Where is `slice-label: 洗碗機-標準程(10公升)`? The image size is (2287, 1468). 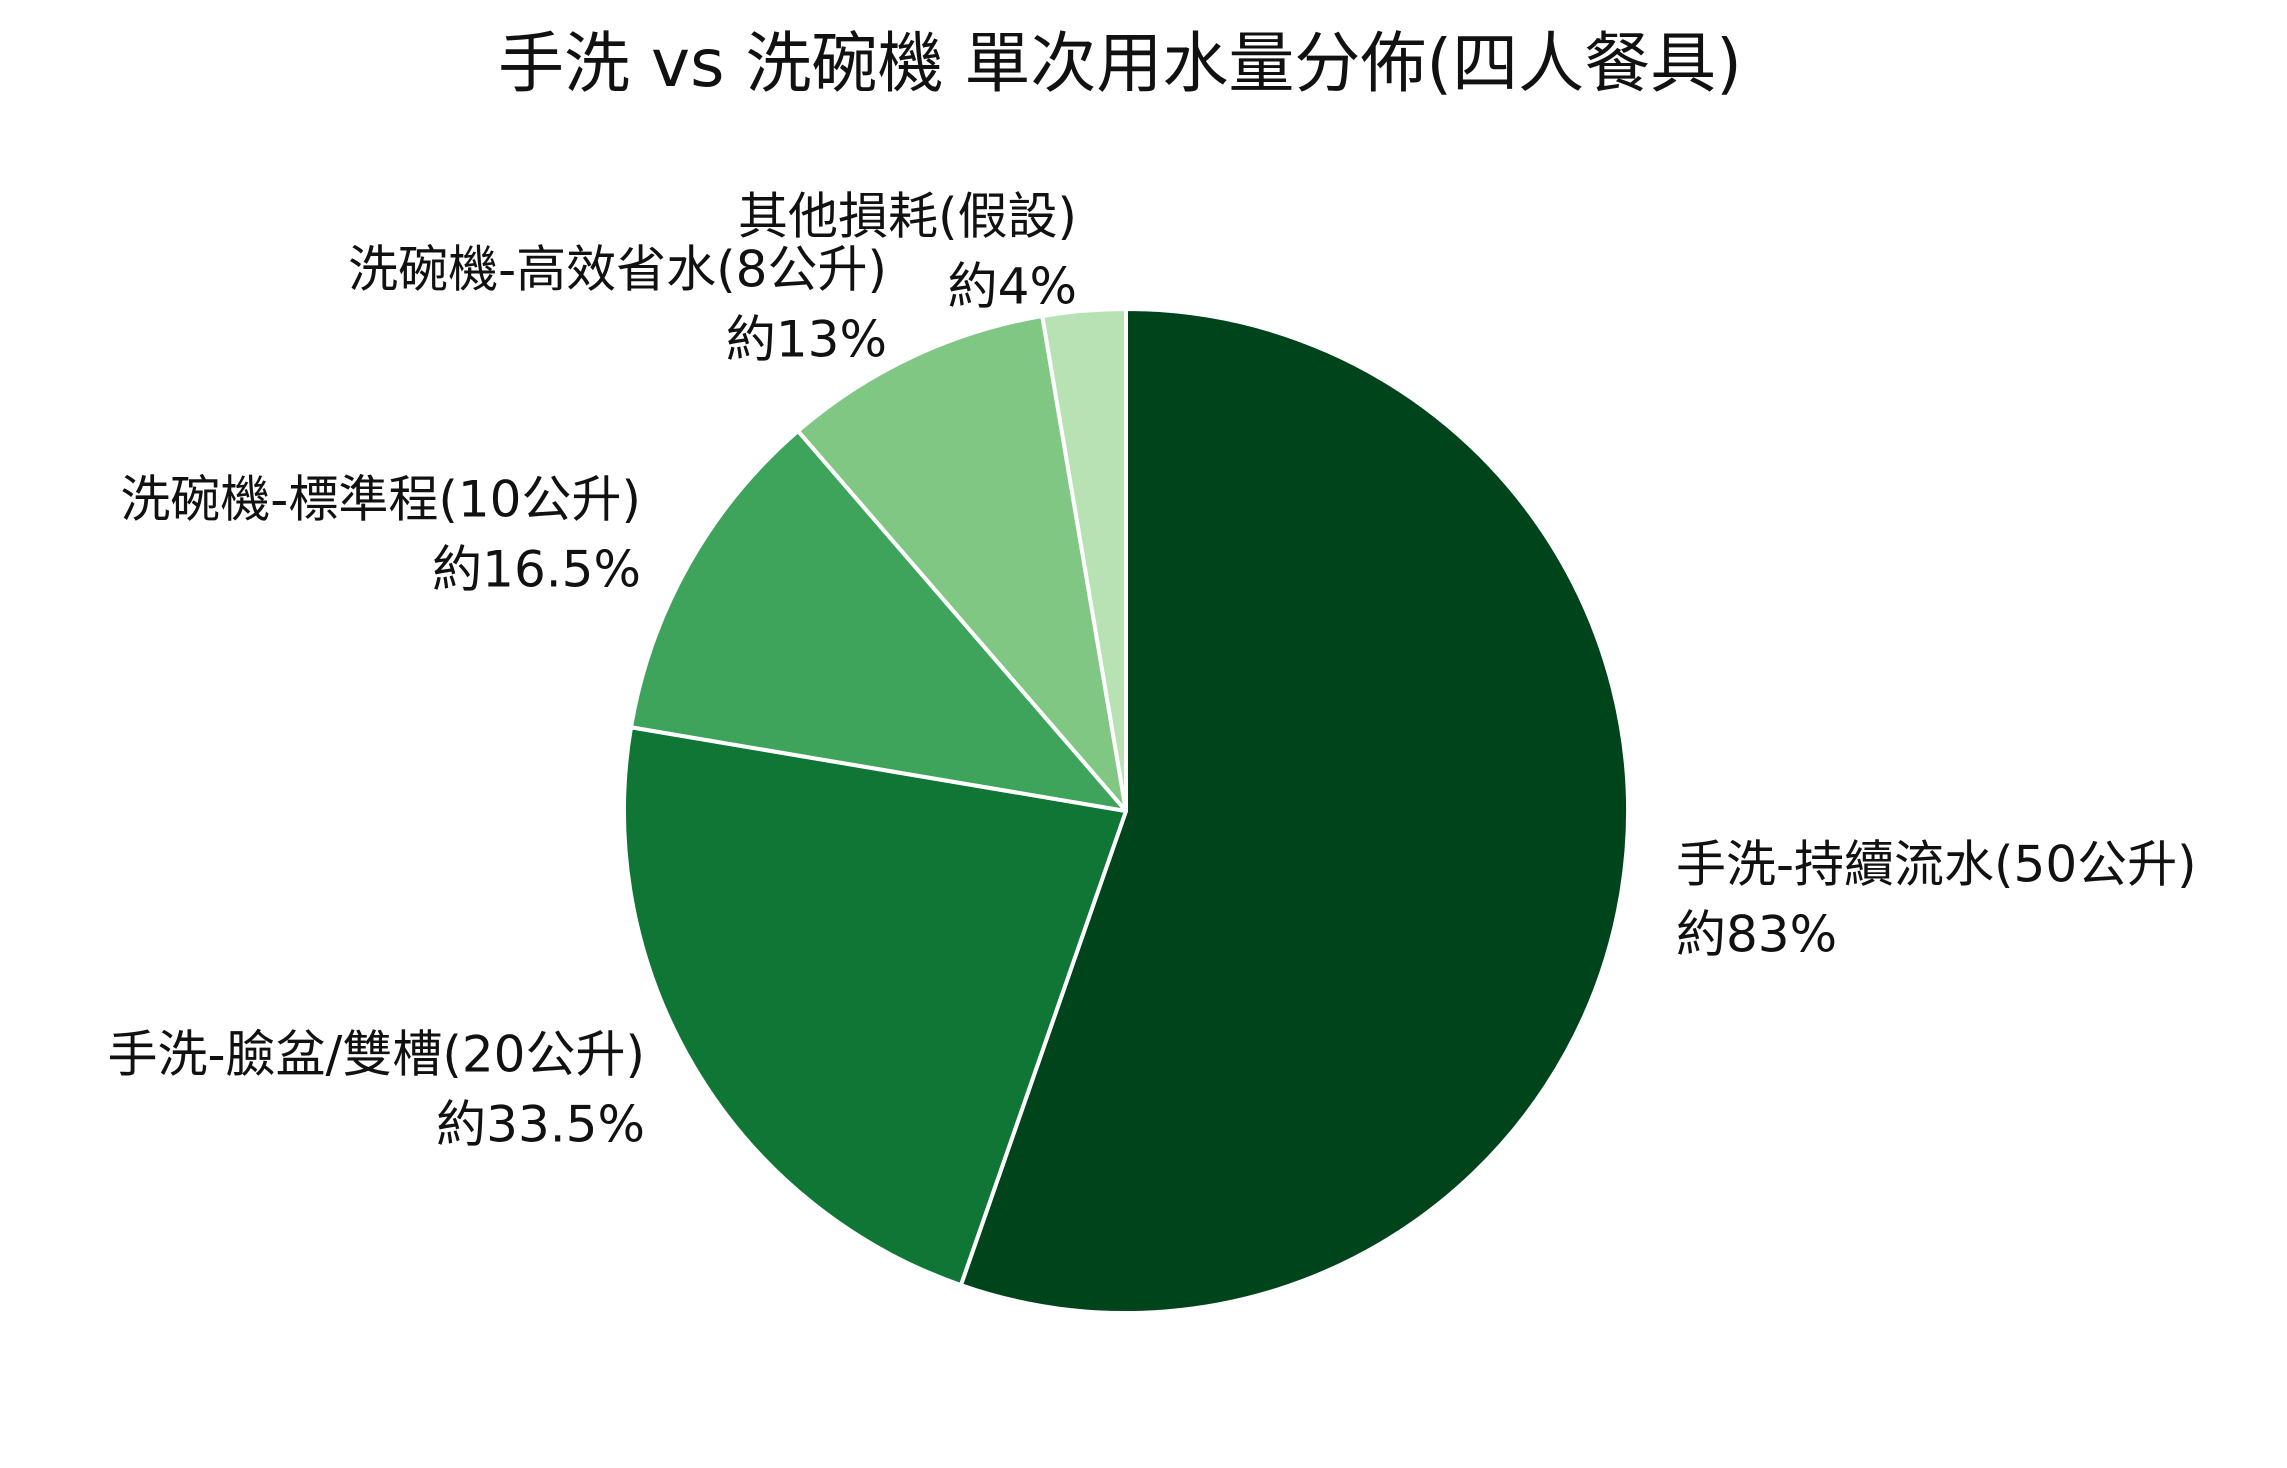 slice-label: 洗碗機-標準程(10公升) is located at coordinates (380, 500).